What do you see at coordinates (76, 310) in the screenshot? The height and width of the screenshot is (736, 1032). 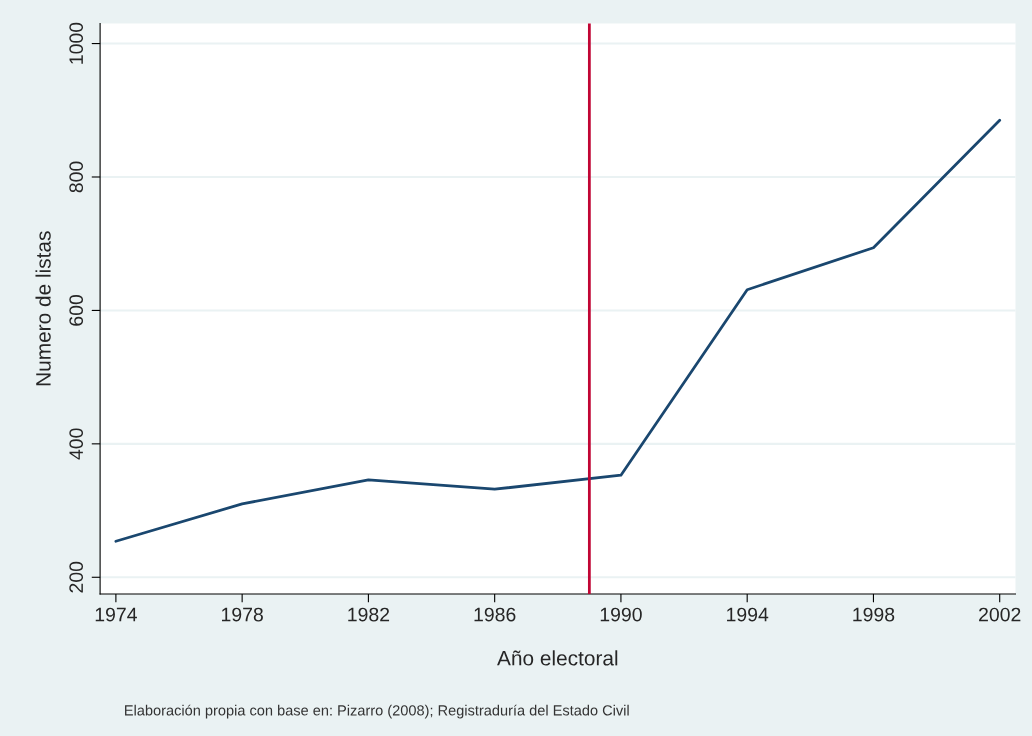 I see `y-tick-label: 600` at bounding box center [76, 310].